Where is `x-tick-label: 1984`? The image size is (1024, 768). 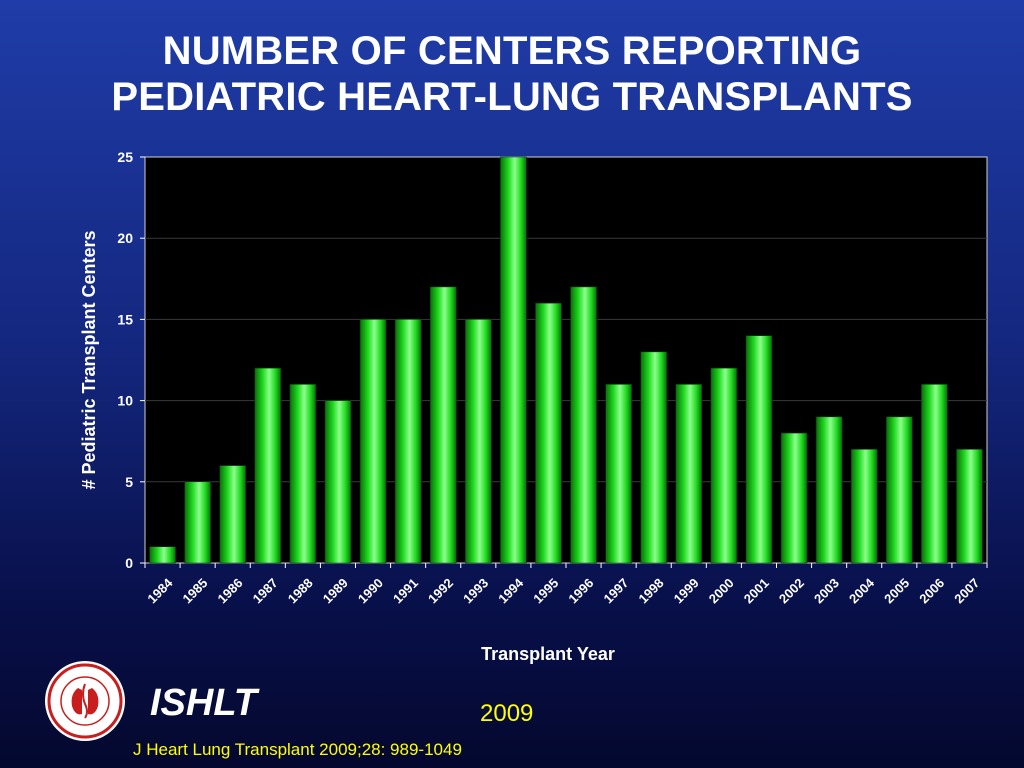 x-tick-label: 1984 is located at coordinates (160, 591).